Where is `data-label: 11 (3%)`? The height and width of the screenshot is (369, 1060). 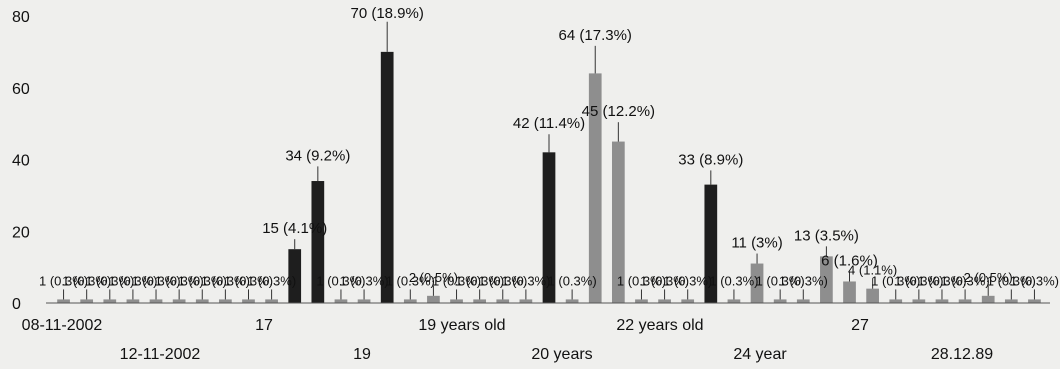
data-label: 11 (3%) is located at coordinates (756, 243).